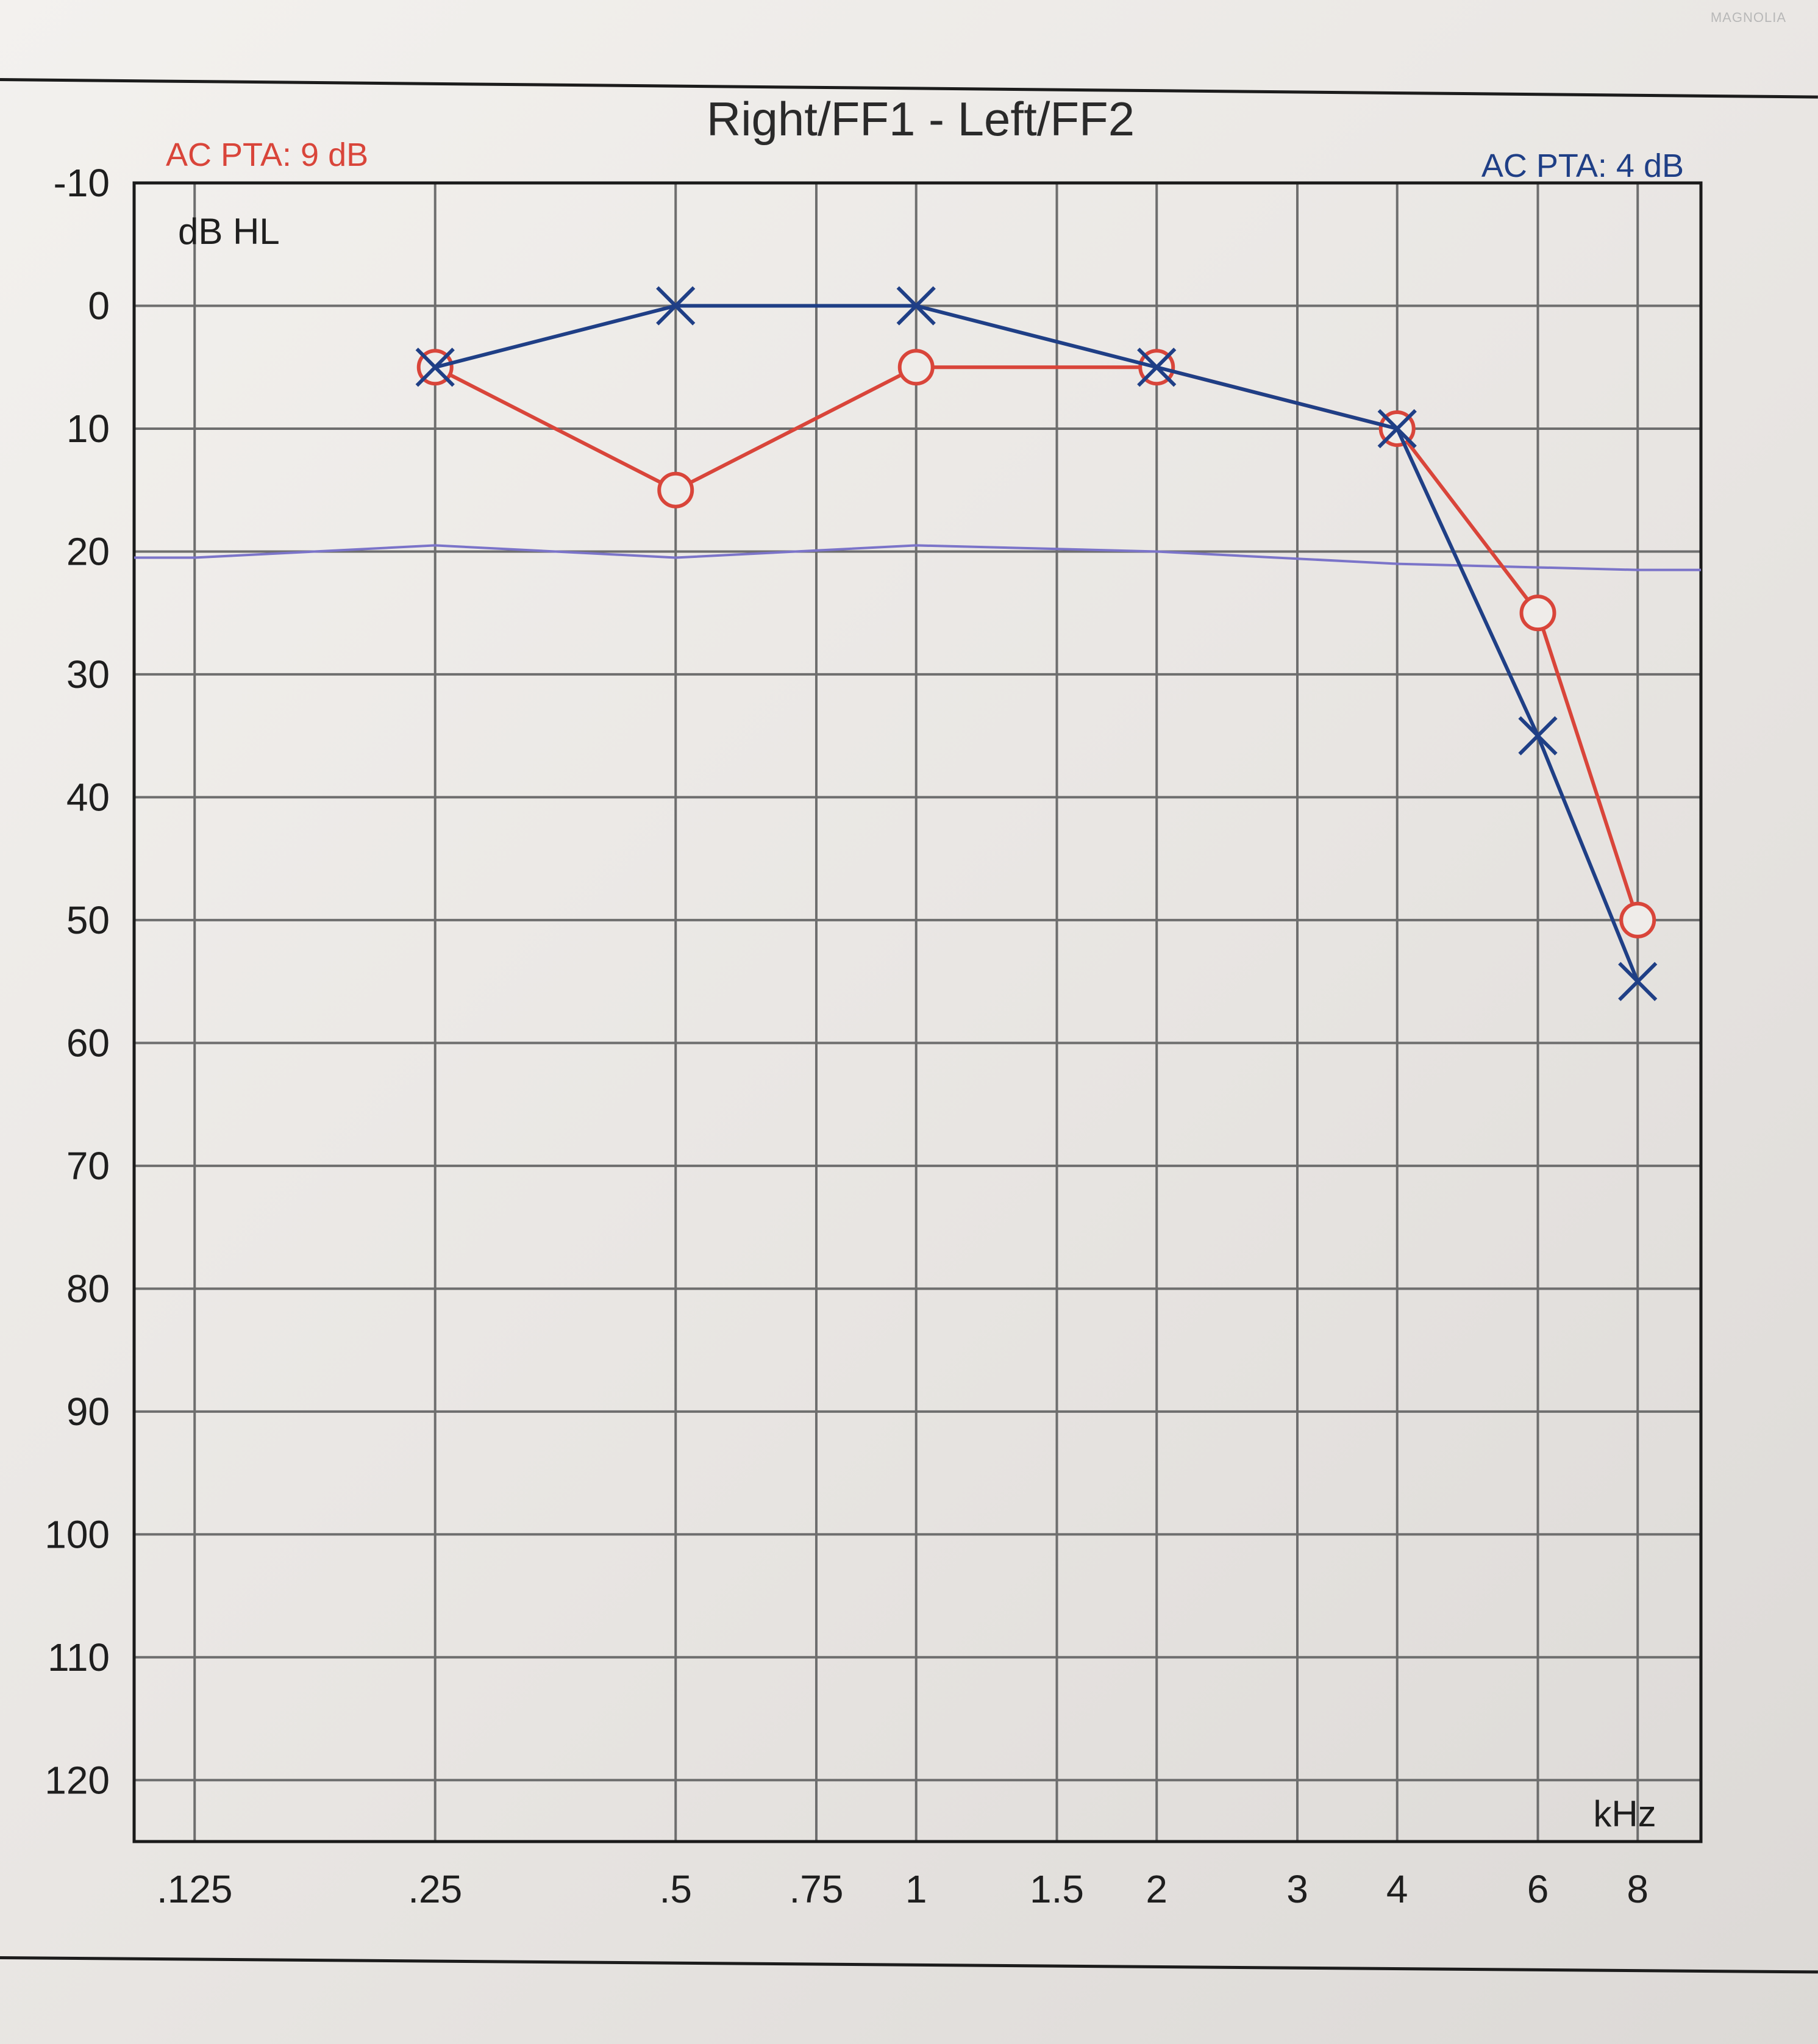  I want to click on chart-title: Right/FF1 - Left/FF2, so click(921, 119).